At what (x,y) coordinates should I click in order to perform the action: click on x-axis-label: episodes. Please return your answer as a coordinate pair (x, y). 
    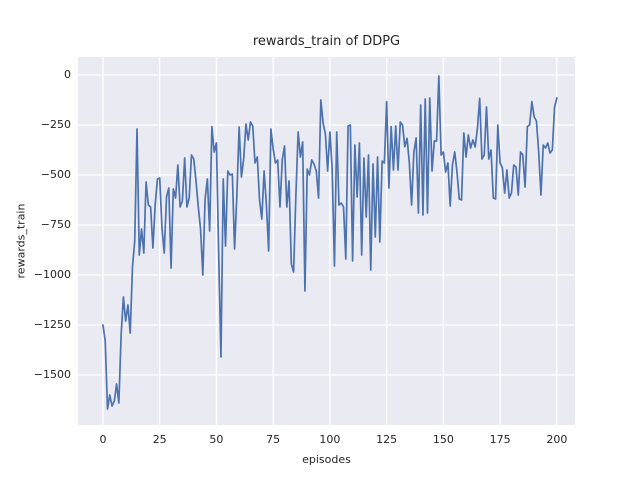
    Looking at the image, I should click on (326, 459).